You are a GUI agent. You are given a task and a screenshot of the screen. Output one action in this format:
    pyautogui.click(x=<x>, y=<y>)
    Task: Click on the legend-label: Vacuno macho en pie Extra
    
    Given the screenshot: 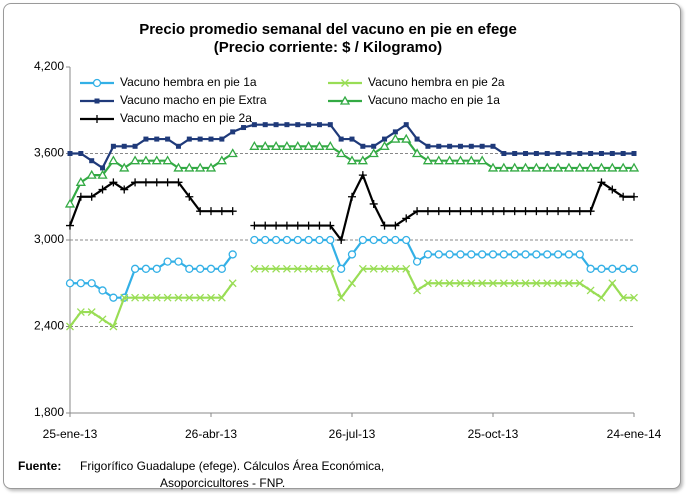 What is the action you would take?
    pyautogui.click(x=193, y=100)
    